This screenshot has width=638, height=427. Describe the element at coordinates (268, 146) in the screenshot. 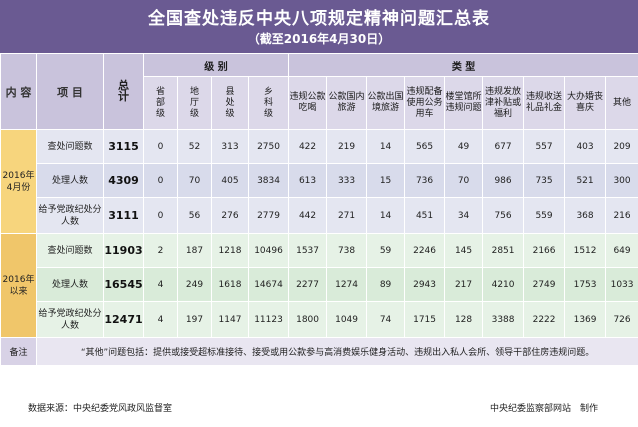

I see `value-cell: 2750` at that location.